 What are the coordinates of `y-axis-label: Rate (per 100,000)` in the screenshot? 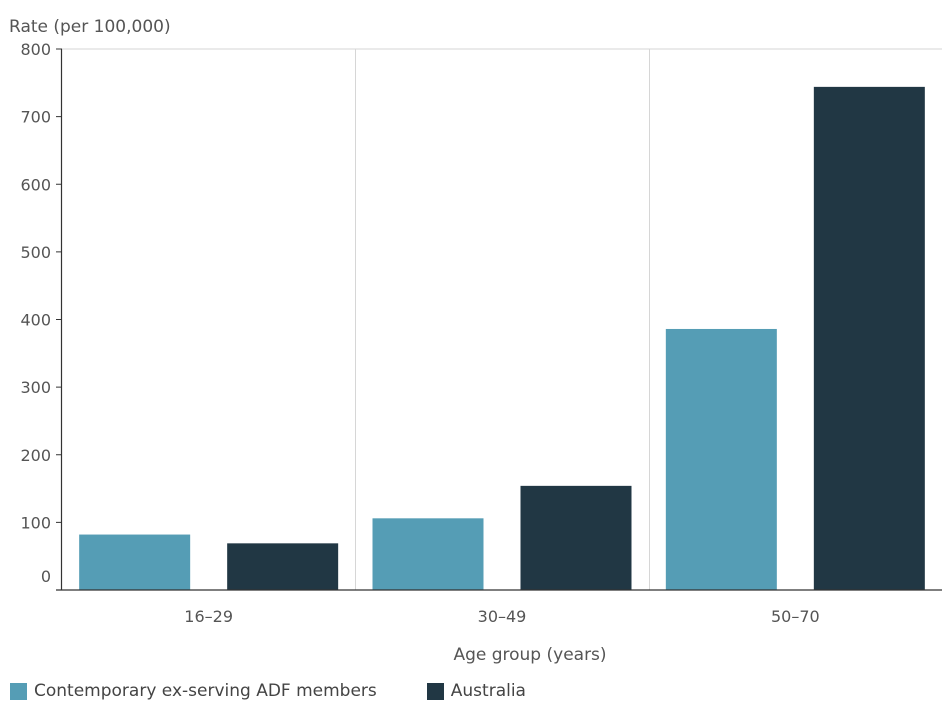 It's located at (90, 27).